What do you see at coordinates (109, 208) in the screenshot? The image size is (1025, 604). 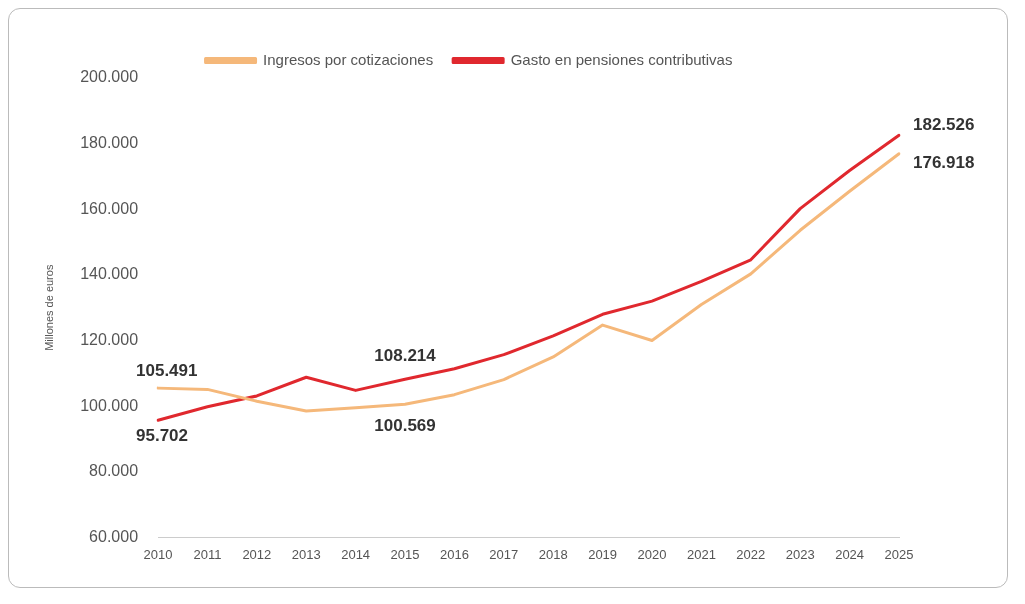 I see `y-tick-label: 160.000` at bounding box center [109, 208].